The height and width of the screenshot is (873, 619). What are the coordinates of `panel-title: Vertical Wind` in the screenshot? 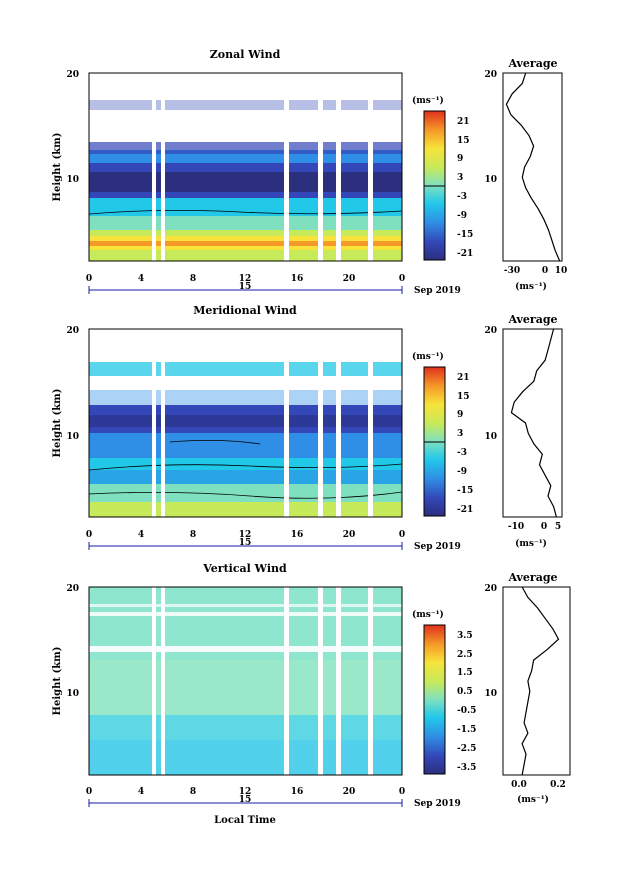 It's located at (244, 568).